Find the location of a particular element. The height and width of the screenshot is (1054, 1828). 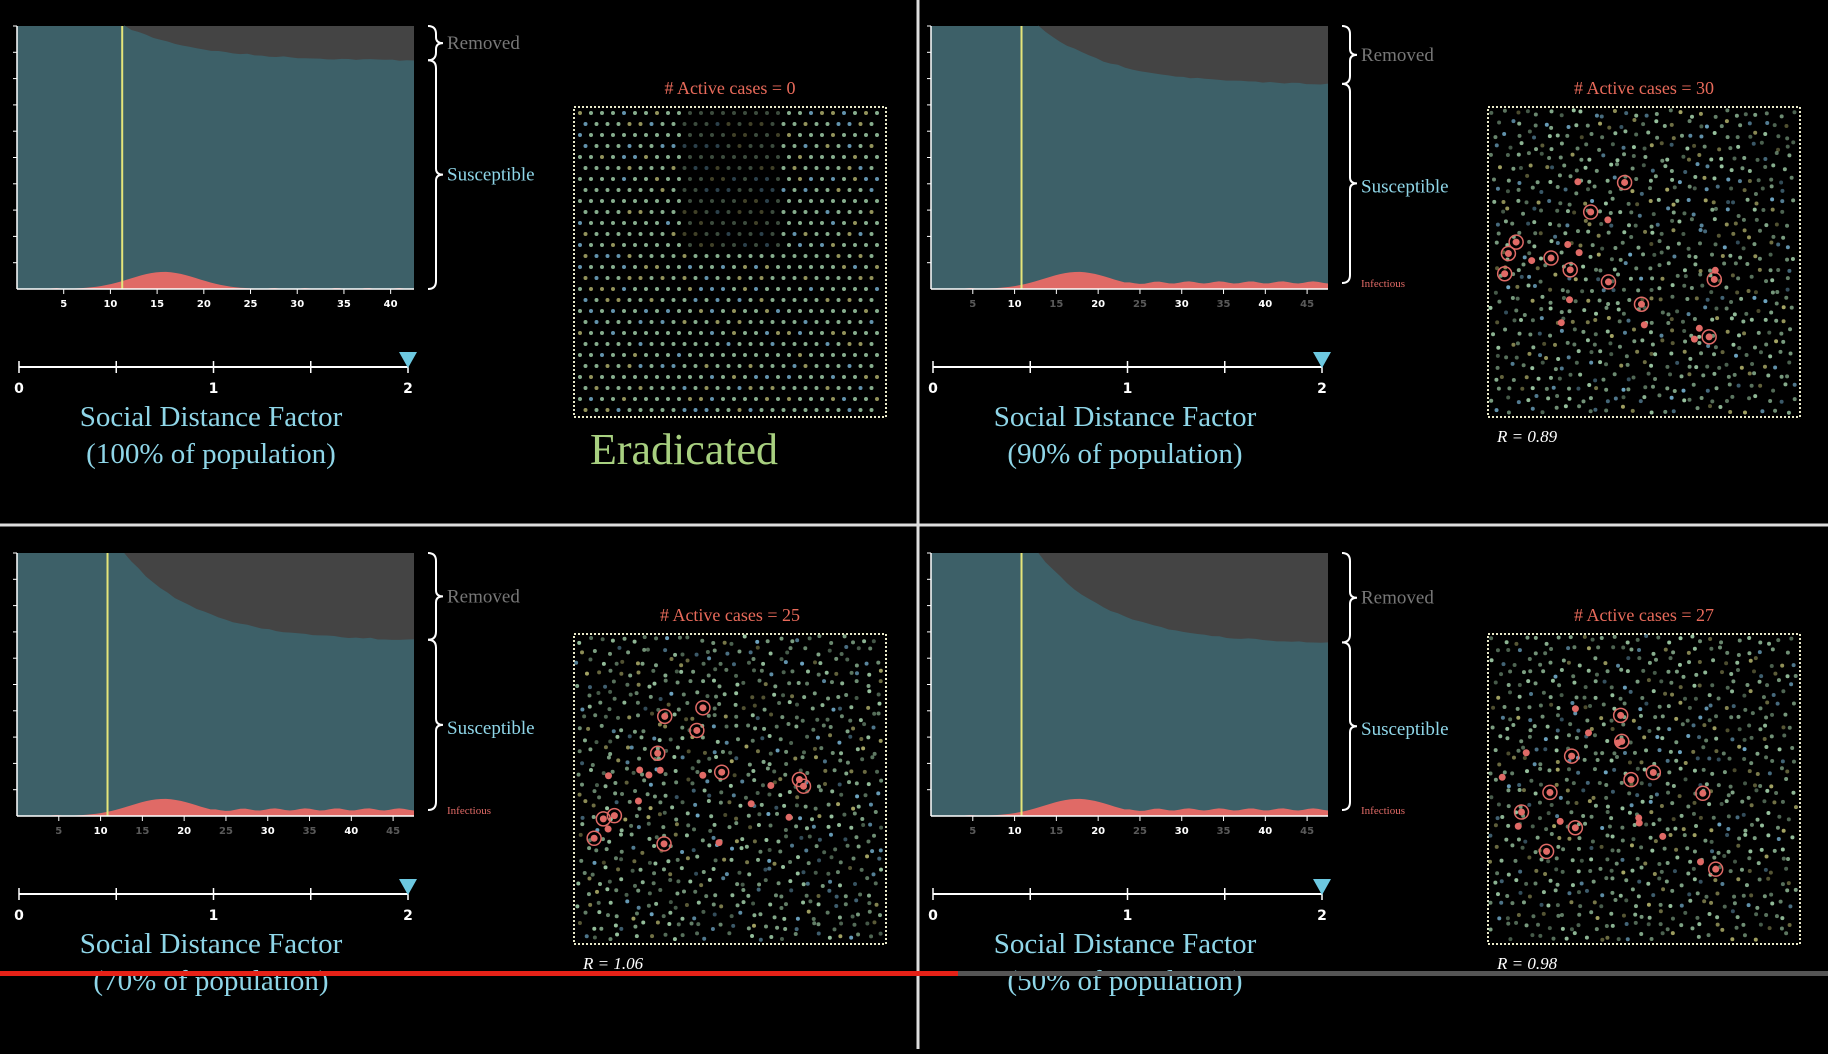

infectious-area is located at coordinates (215, 280).